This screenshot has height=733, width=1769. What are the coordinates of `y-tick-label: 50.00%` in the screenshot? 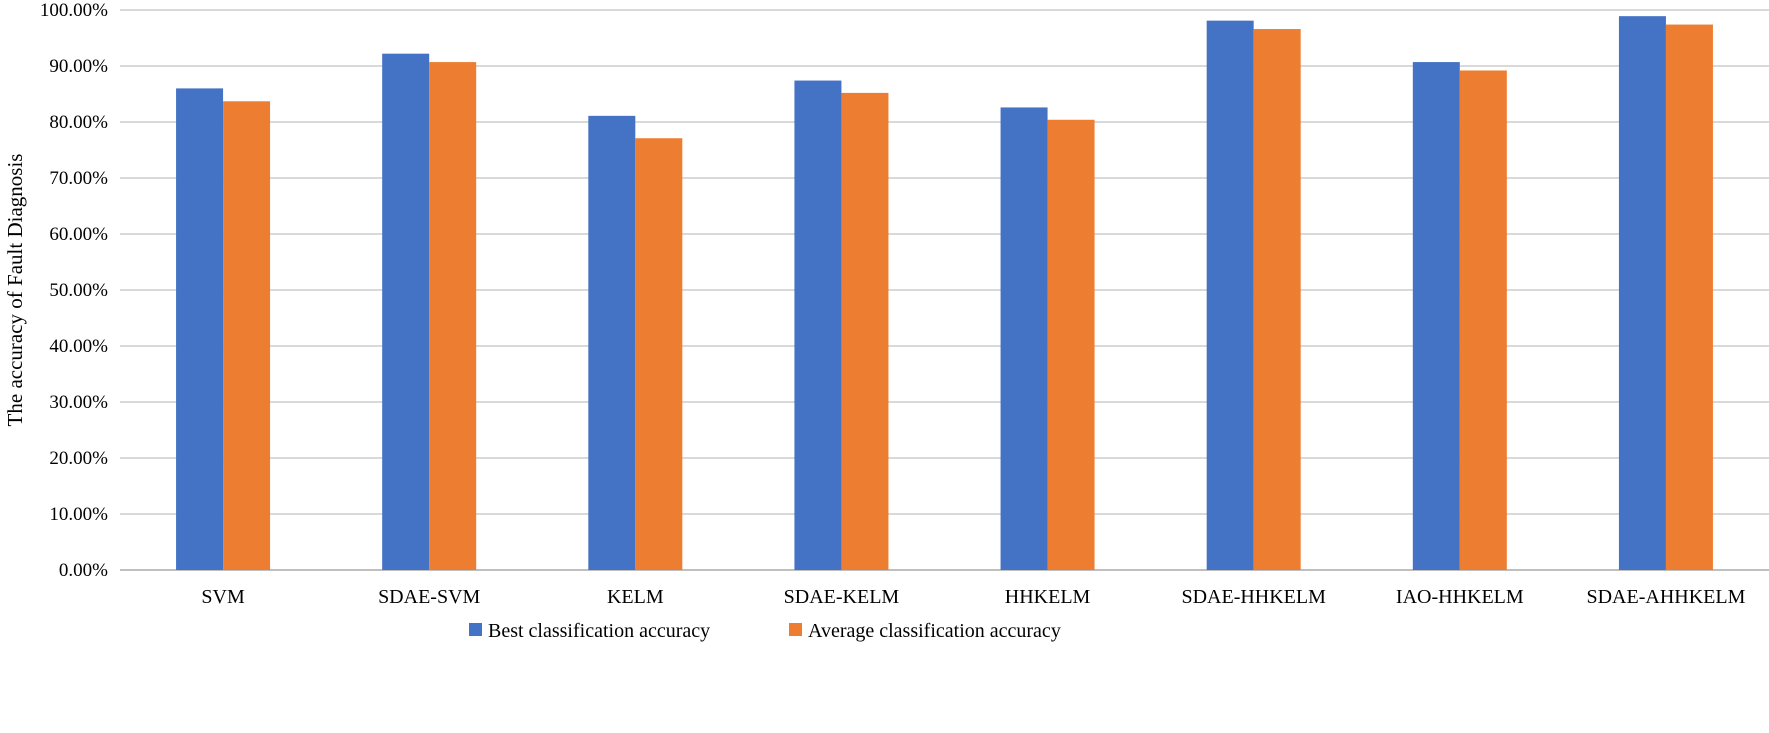 It's located at (78, 290).